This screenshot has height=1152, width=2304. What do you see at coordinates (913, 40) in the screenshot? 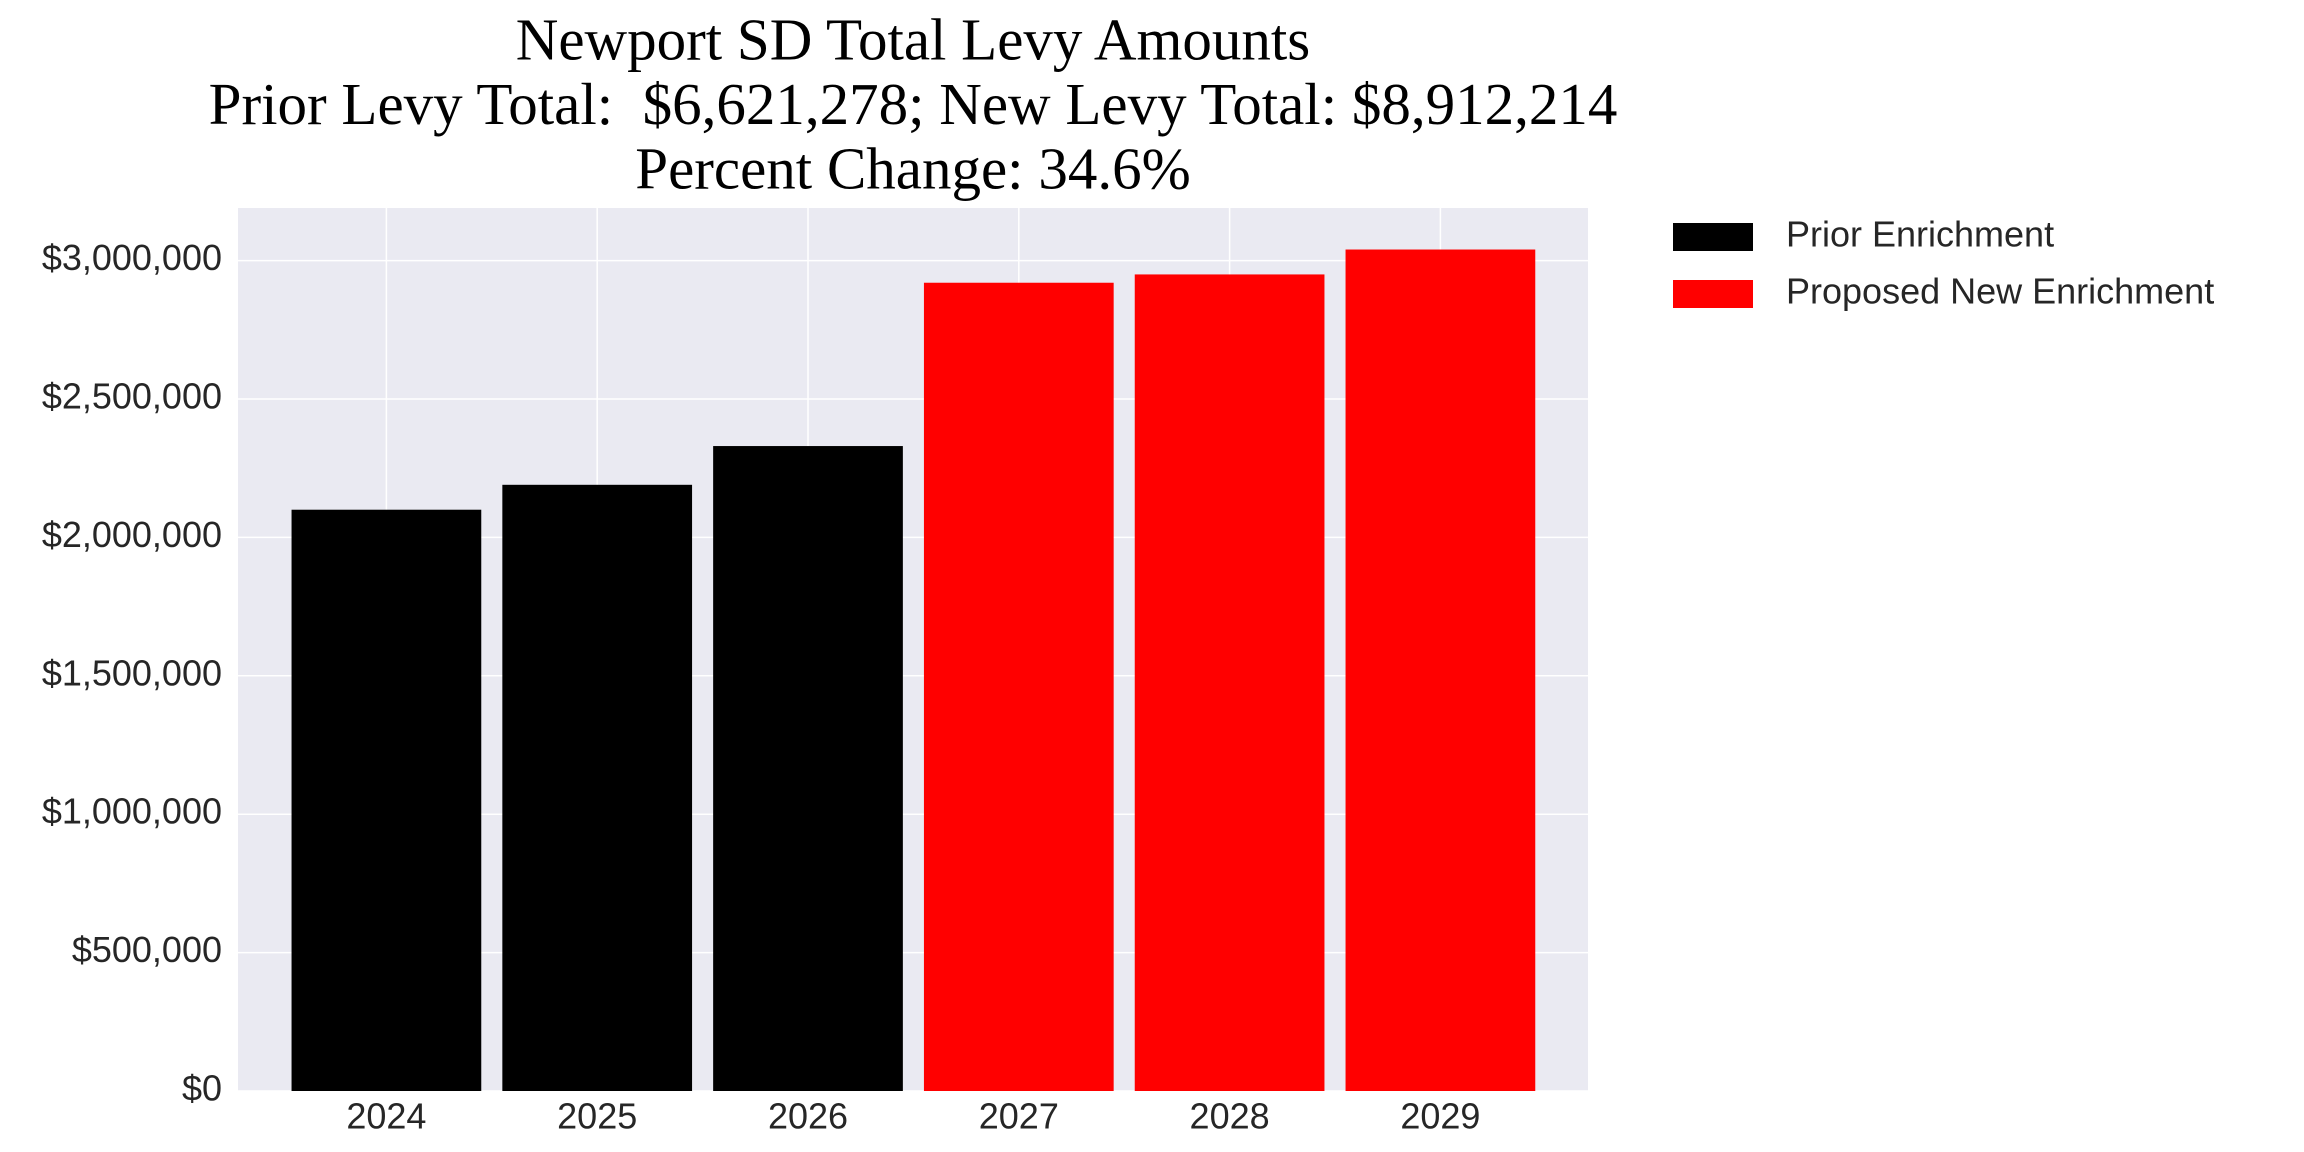
I see `chart-title: Newport SD Total Levy Amounts` at bounding box center [913, 40].